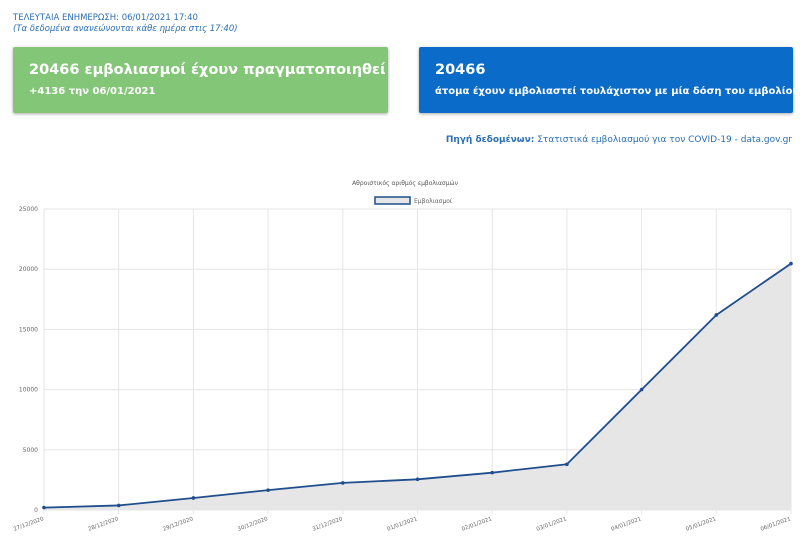  What do you see at coordinates (477, 524) in the screenshot?
I see `x-tick-label: 02/01/2021` at bounding box center [477, 524].